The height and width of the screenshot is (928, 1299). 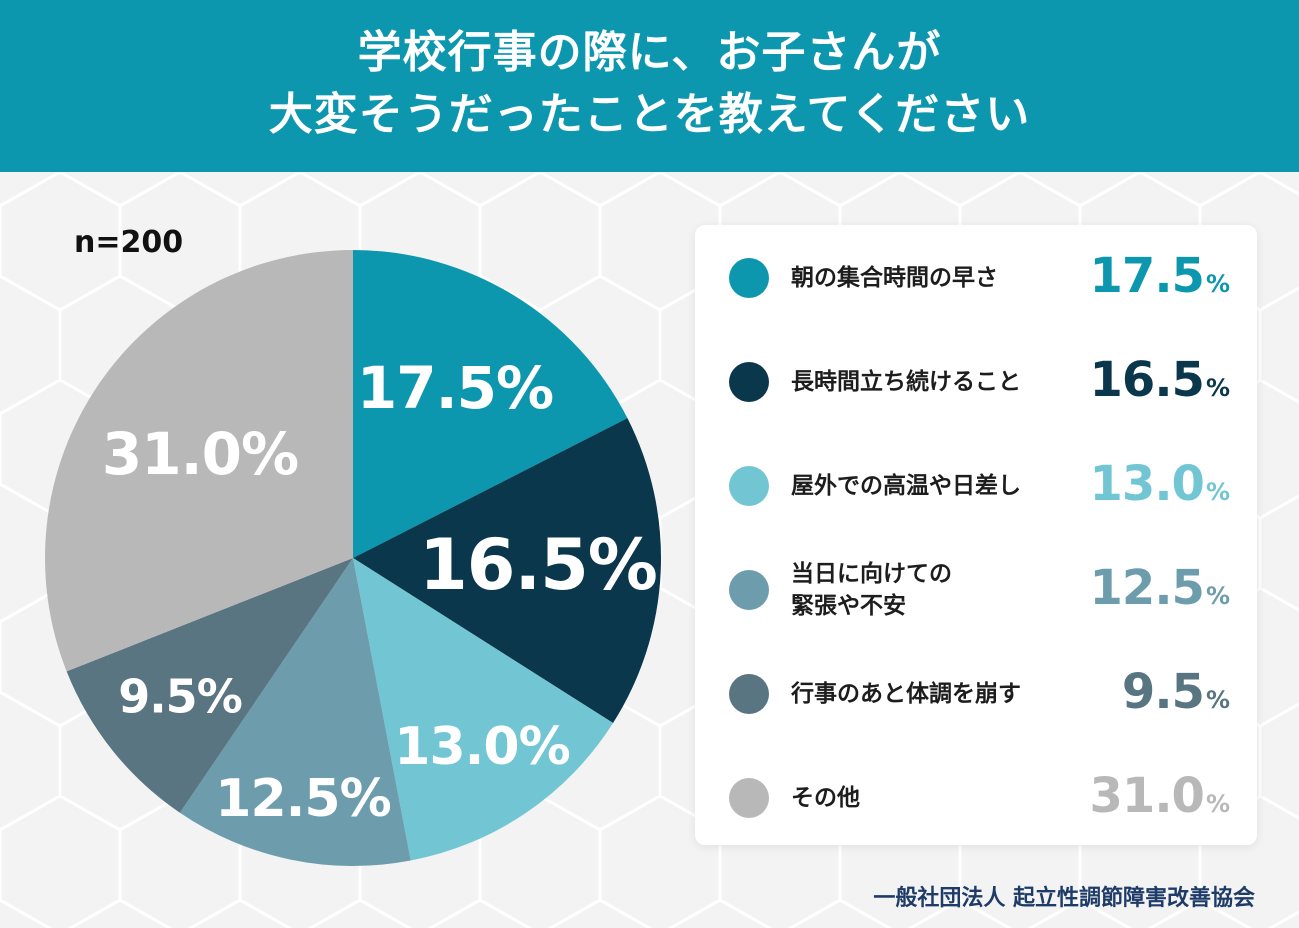 I want to click on legend-item-0: 朝の集合時間の早さ 17.5%, so click(x=976, y=278).